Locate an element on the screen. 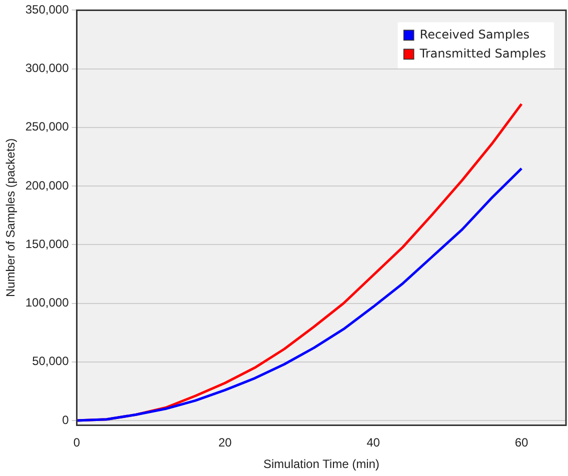  y-tick-label: 200,000 is located at coordinates (47, 185).